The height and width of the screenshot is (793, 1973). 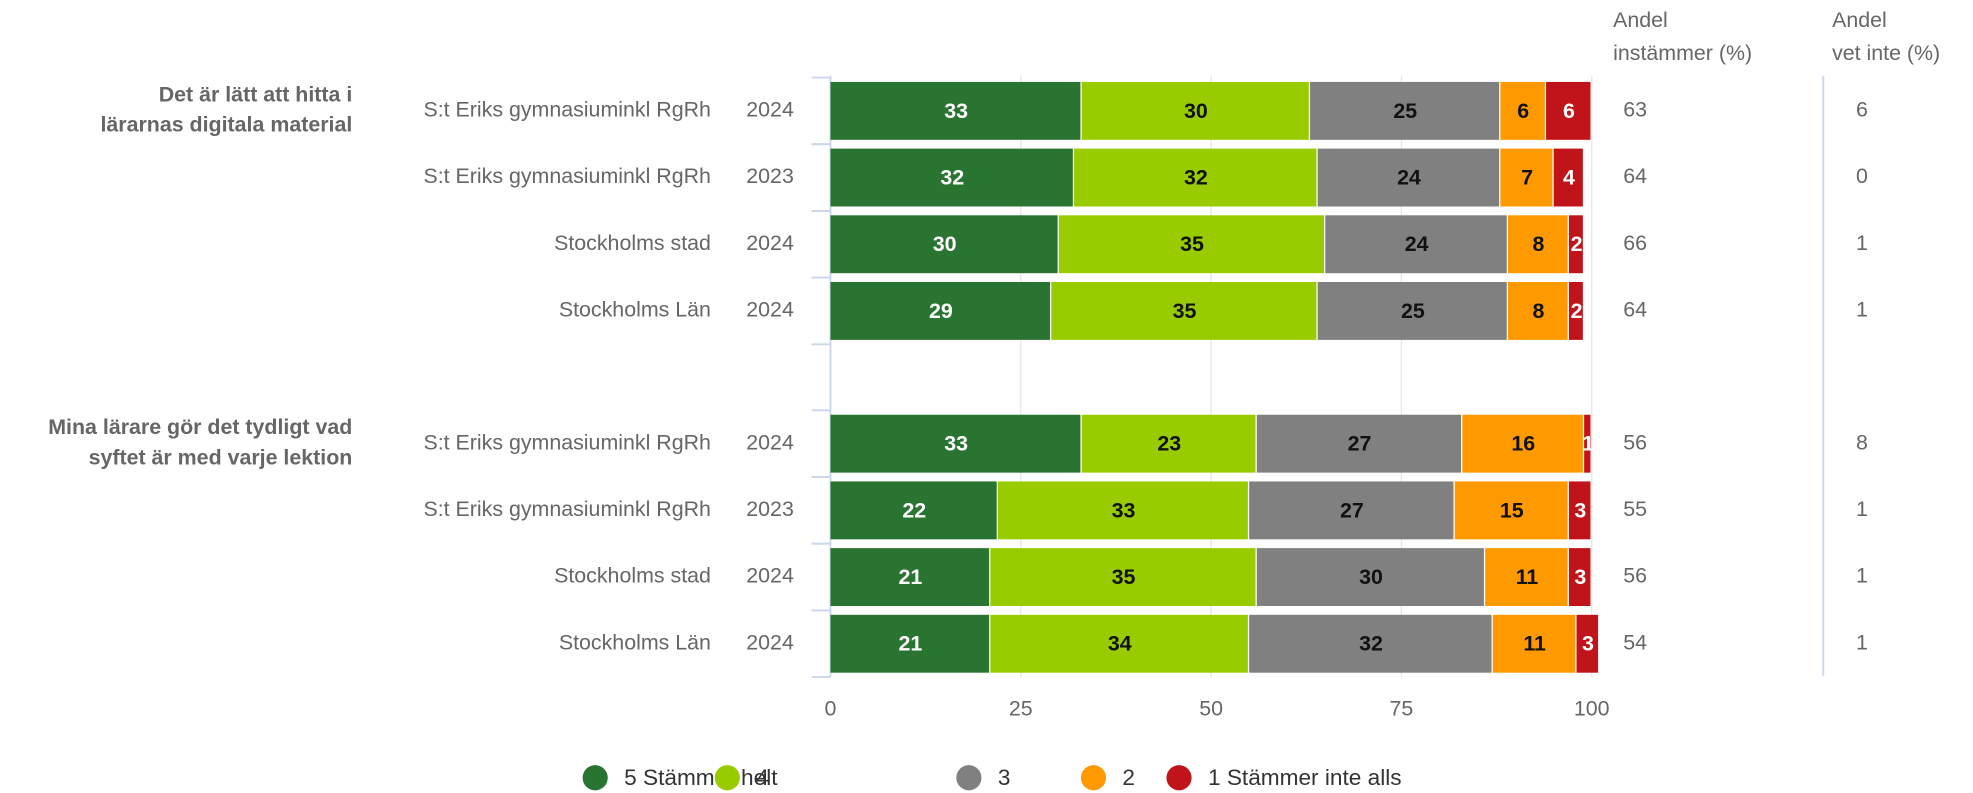 I want to click on data-label: 4, so click(x=1569, y=177).